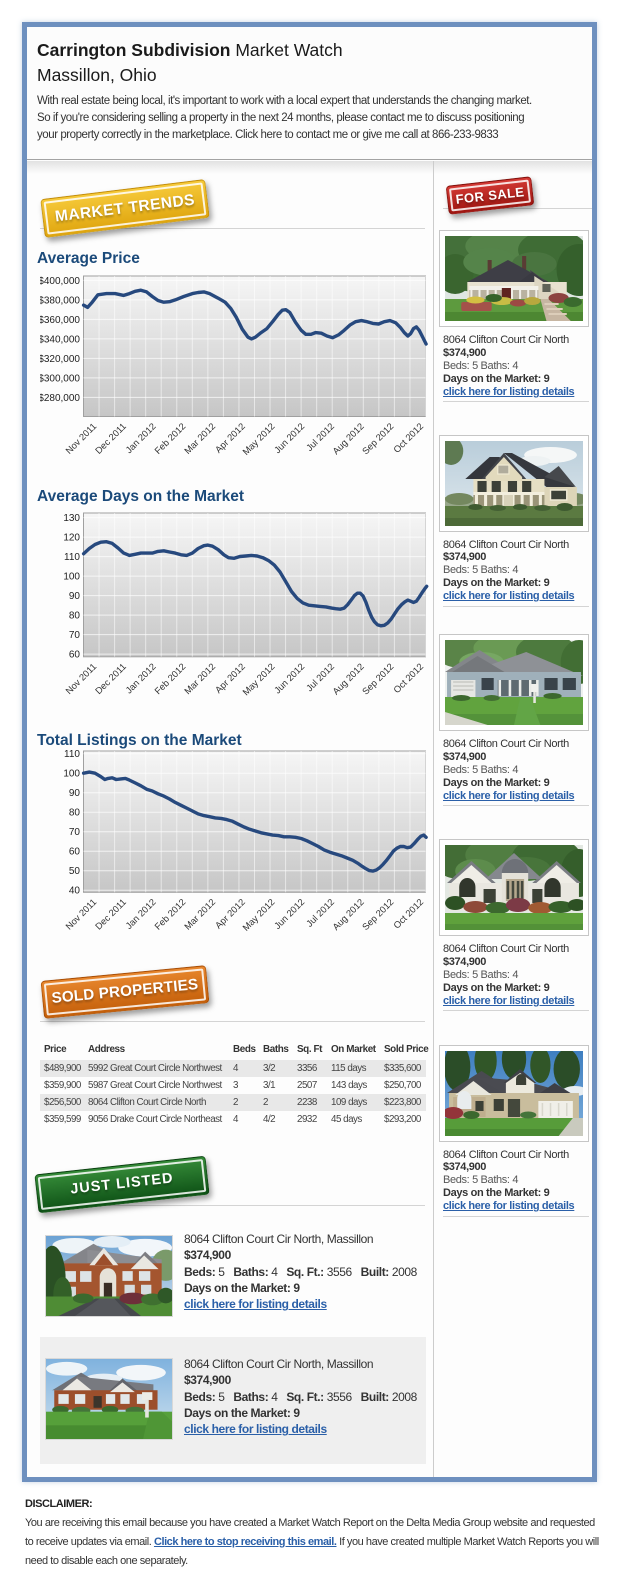  Describe the element at coordinates (60, 300) in the screenshot. I see `svg-text: $380,000` at that location.